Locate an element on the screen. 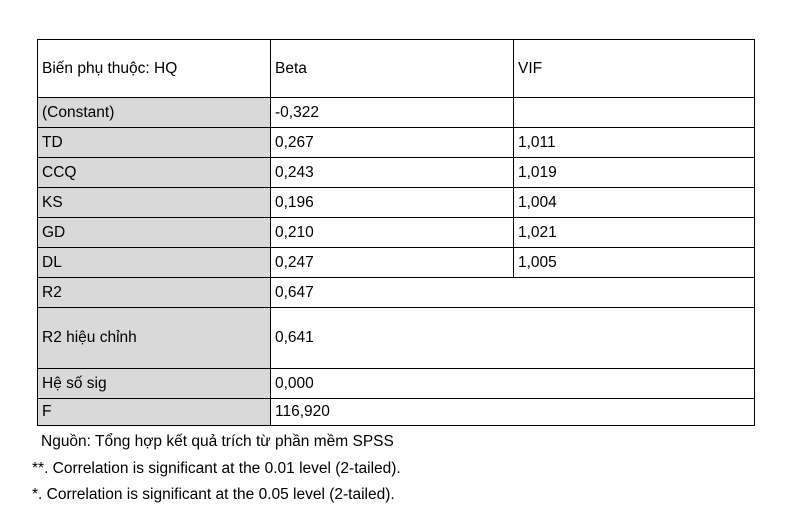  row-label-cell: R2 is located at coordinates (154, 292).